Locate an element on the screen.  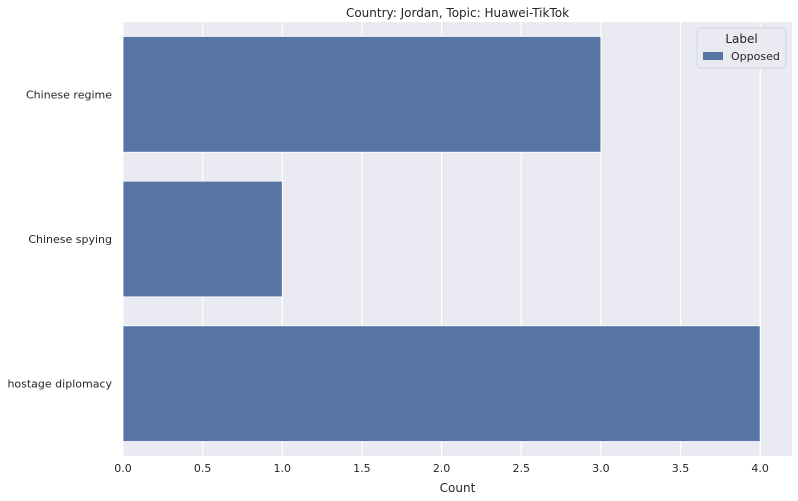
x-tick-label: 0.5 is located at coordinates (203, 468).